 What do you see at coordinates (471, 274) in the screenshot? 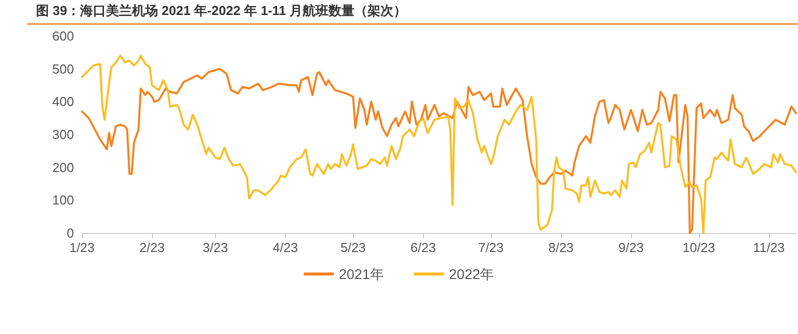
I see `legend-label: 2022年` at bounding box center [471, 274].